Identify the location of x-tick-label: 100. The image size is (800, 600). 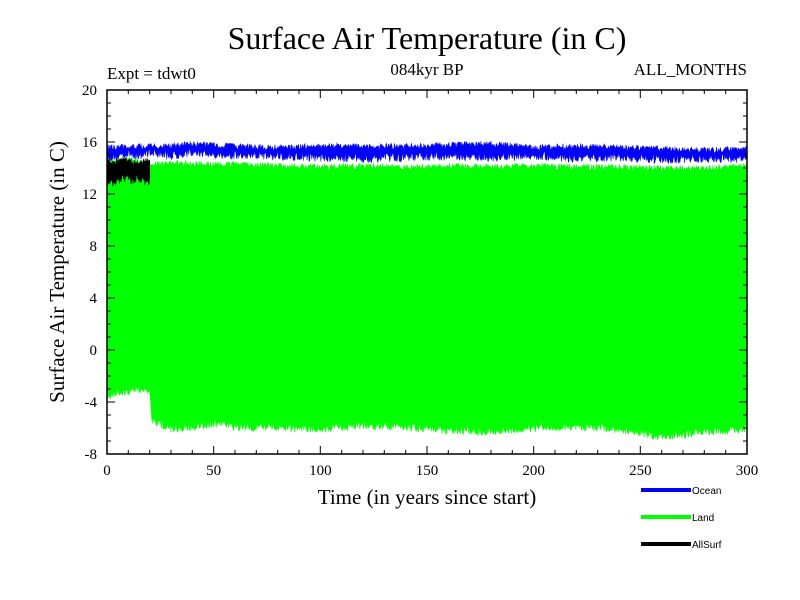
(320, 471).